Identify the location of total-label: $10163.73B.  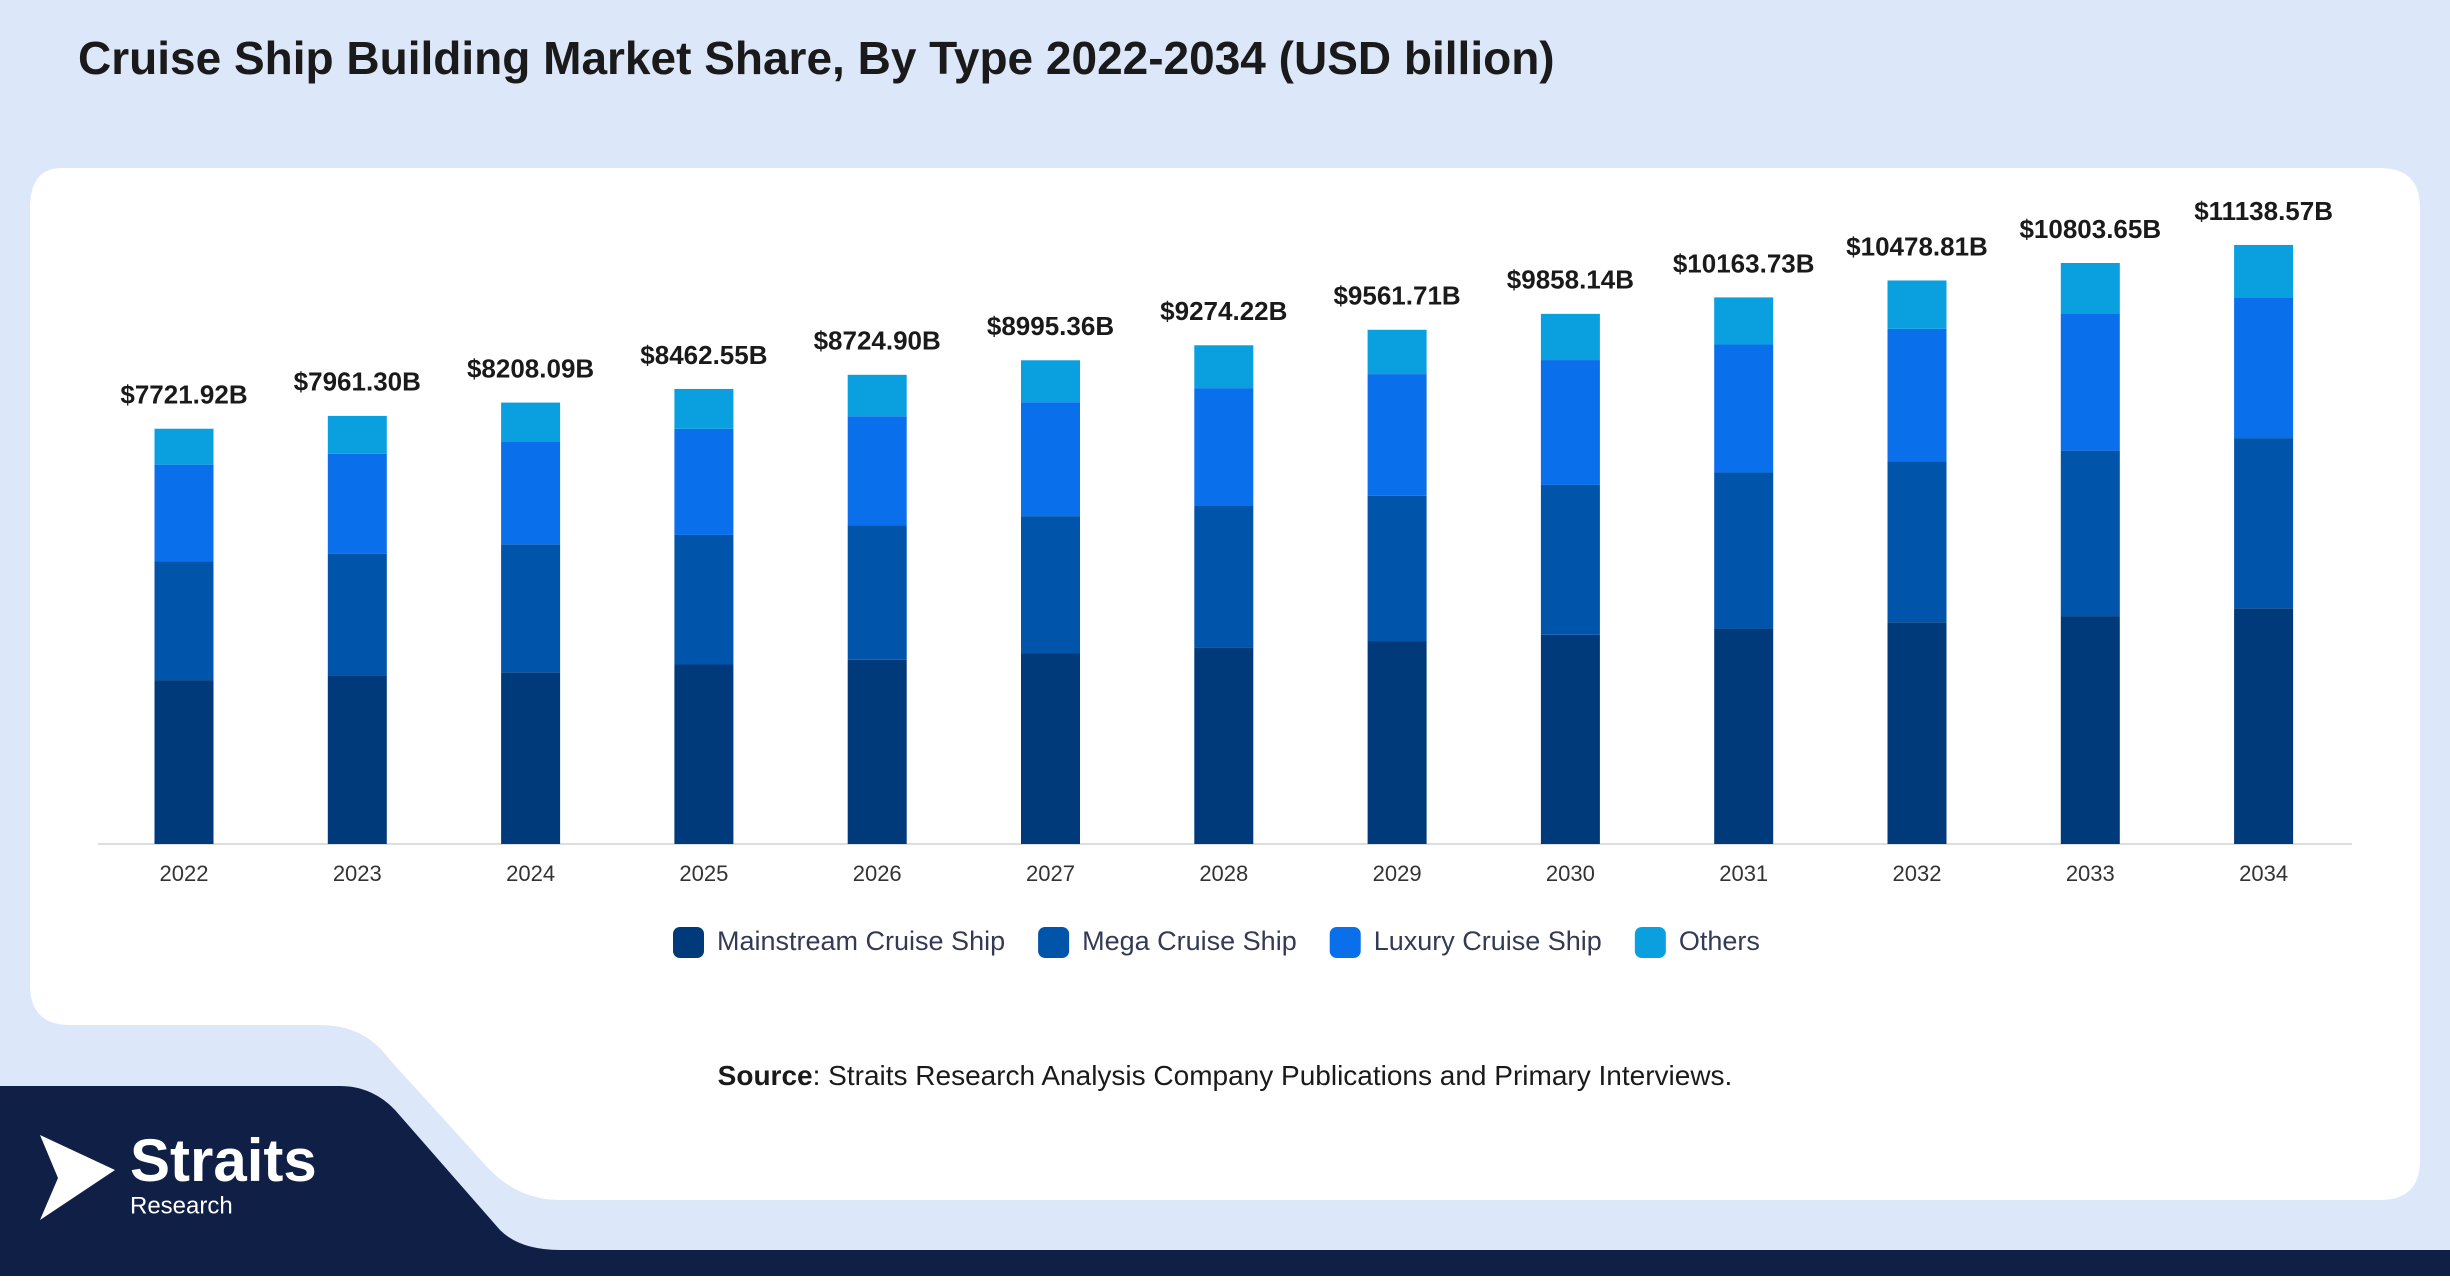
(1744, 263).